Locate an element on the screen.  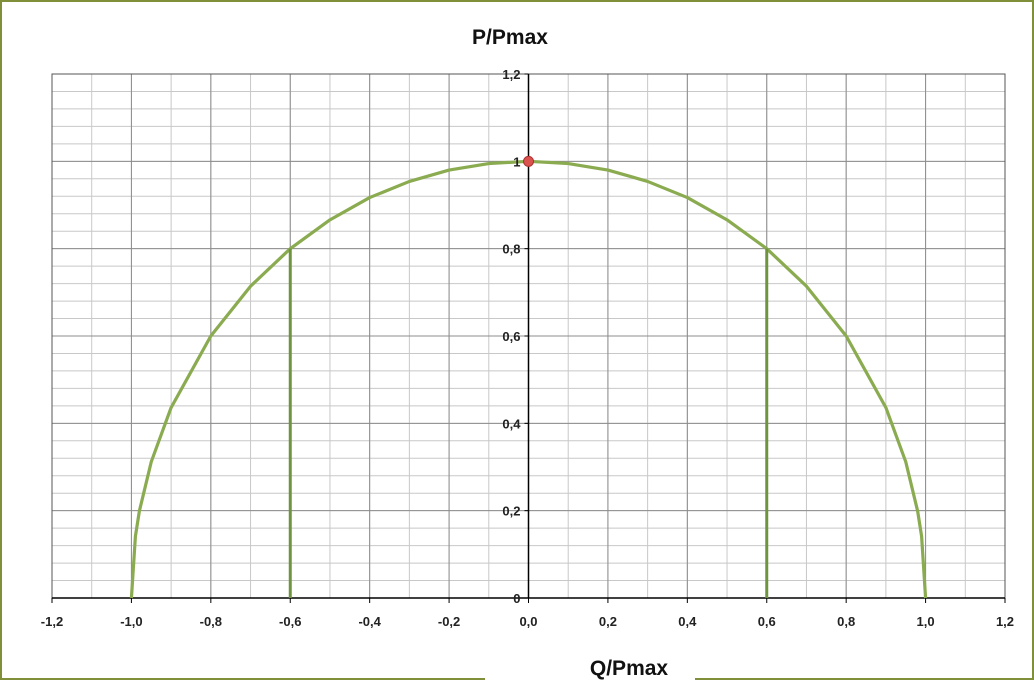
x-tick-label: 0,4 is located at coordinates (687, 621).